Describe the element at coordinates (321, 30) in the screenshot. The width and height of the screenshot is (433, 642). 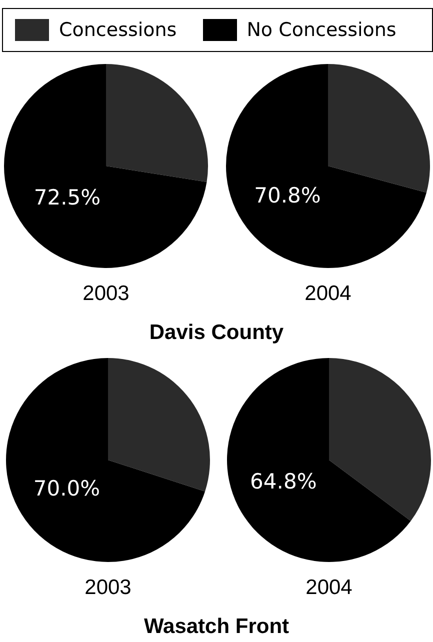
I see `legend-label: No Concessions` at that location.